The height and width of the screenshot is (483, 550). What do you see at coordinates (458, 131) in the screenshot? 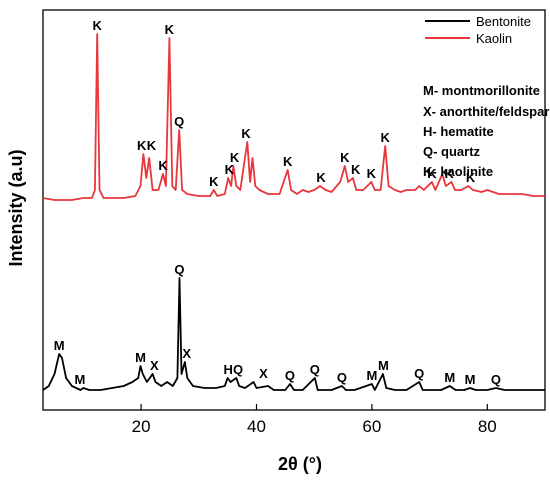
I see `phase-key-item: H- hematite` at bounding box center [458, 131].